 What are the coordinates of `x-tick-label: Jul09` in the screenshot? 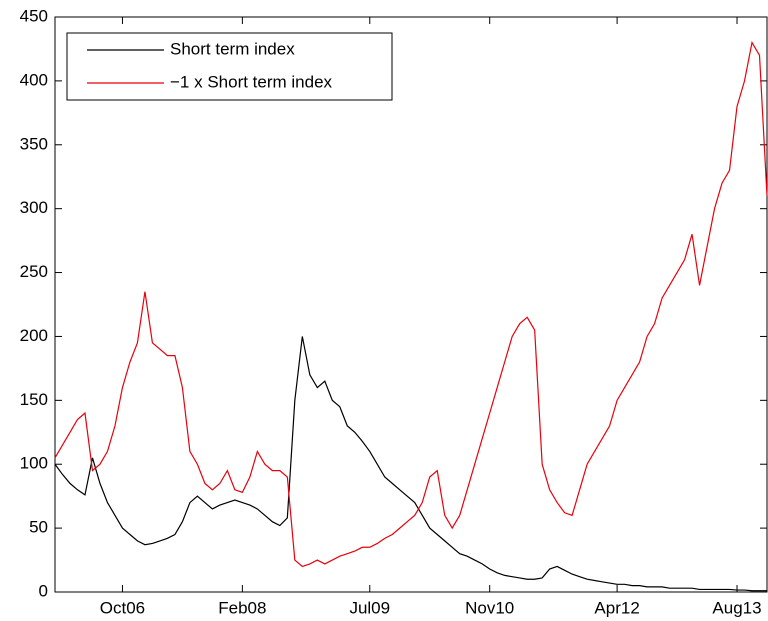 It's located at (369, 607).